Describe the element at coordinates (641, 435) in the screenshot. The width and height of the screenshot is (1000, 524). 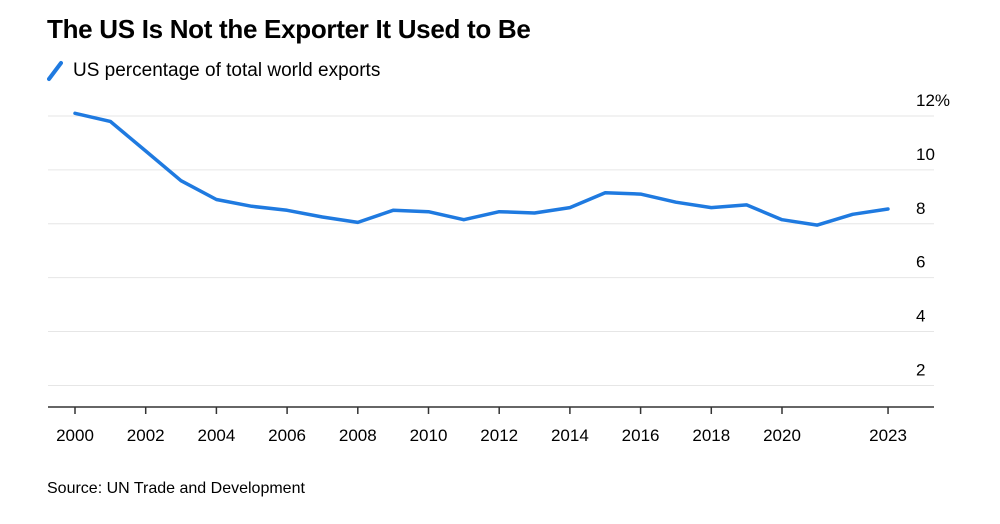
I see `x-tick-label: 2016` at that location.